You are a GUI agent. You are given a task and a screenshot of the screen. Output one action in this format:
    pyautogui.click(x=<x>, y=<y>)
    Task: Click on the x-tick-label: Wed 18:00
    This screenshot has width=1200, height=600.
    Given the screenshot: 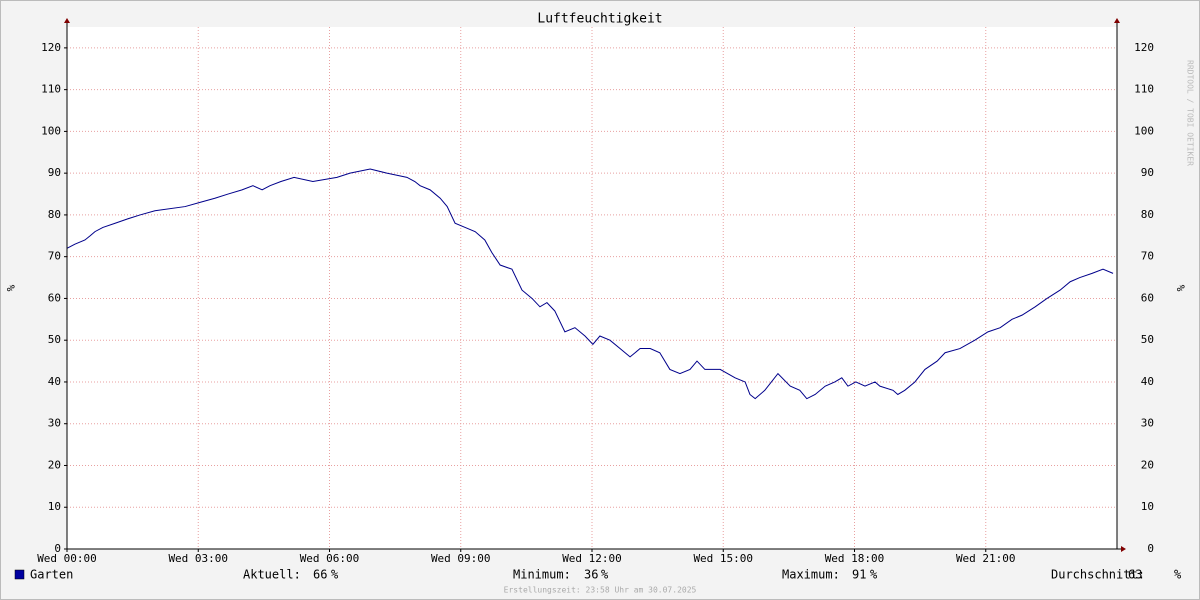 What is the action you would take?
    pyautogui.click(x=855, y=558)
    